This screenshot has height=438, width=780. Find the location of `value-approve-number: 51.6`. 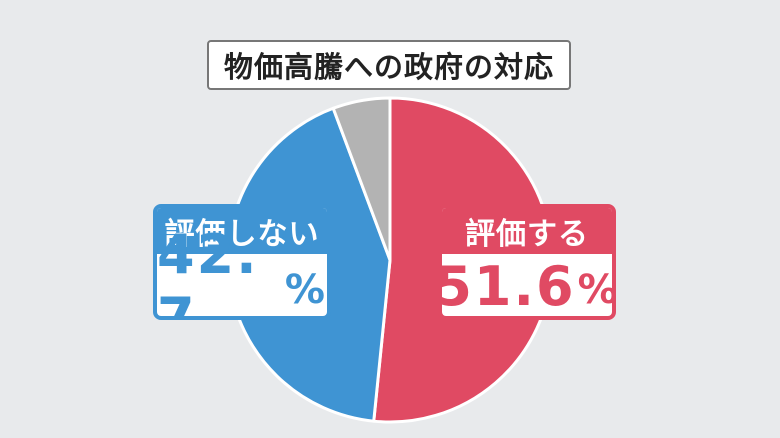

value-approve-number: 51.6 is located at coordinates (507, 286).